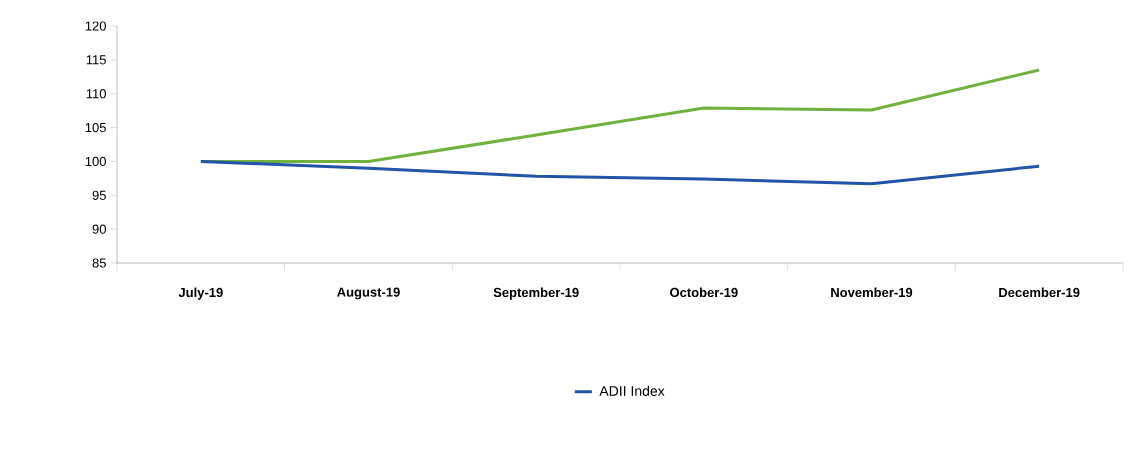 This screenshot has width=1145, height=450. I want to click on y-tick-label: 120, so click(95, 26).